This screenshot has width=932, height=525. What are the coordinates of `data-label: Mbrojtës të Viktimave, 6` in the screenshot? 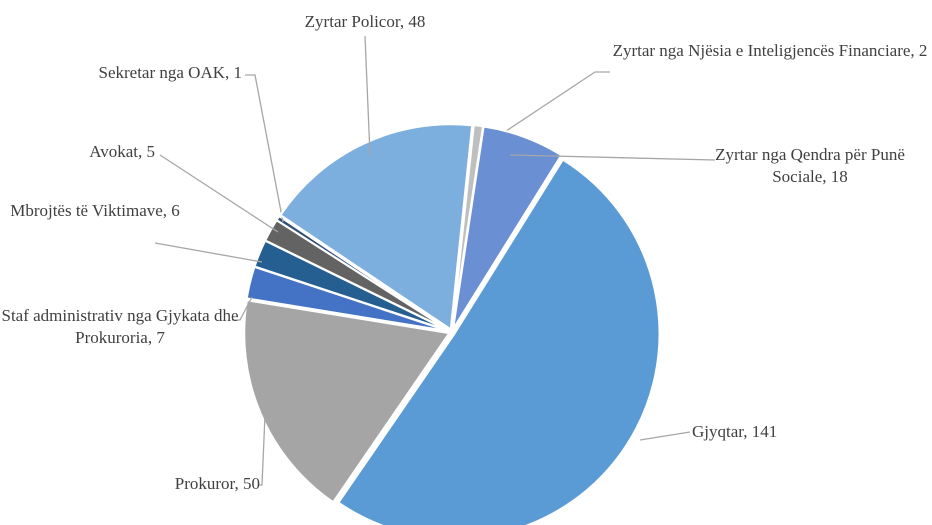 It's located at (95, 210).